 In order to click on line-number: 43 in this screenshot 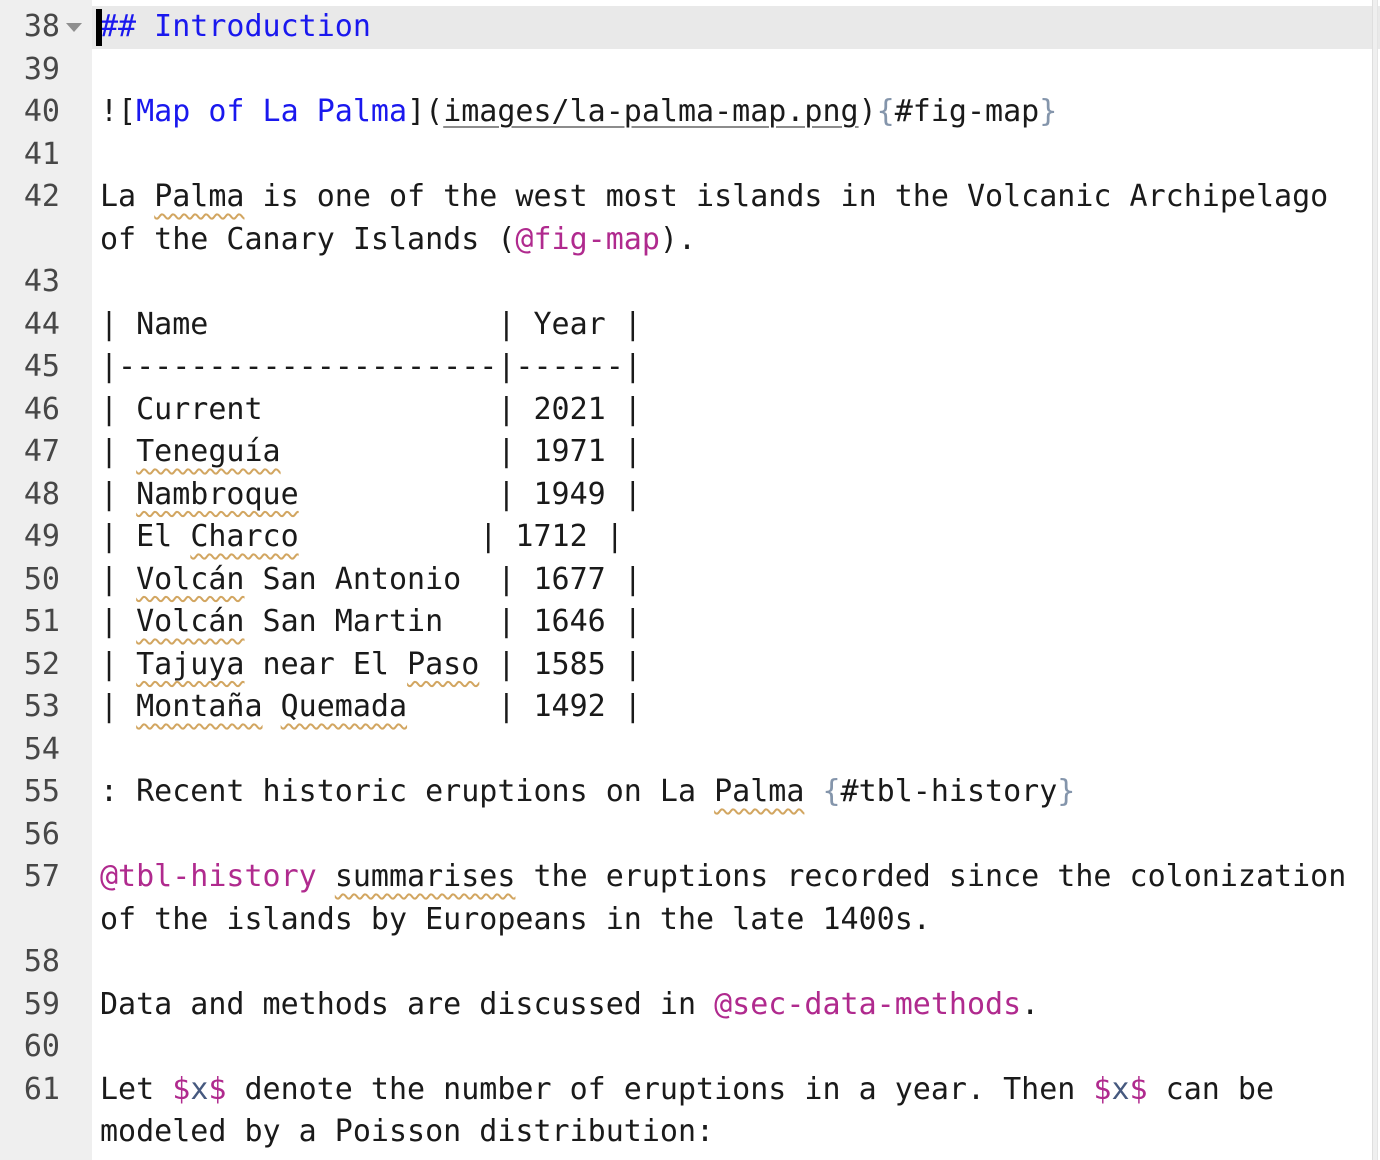, I will do `click(41, 281)`.